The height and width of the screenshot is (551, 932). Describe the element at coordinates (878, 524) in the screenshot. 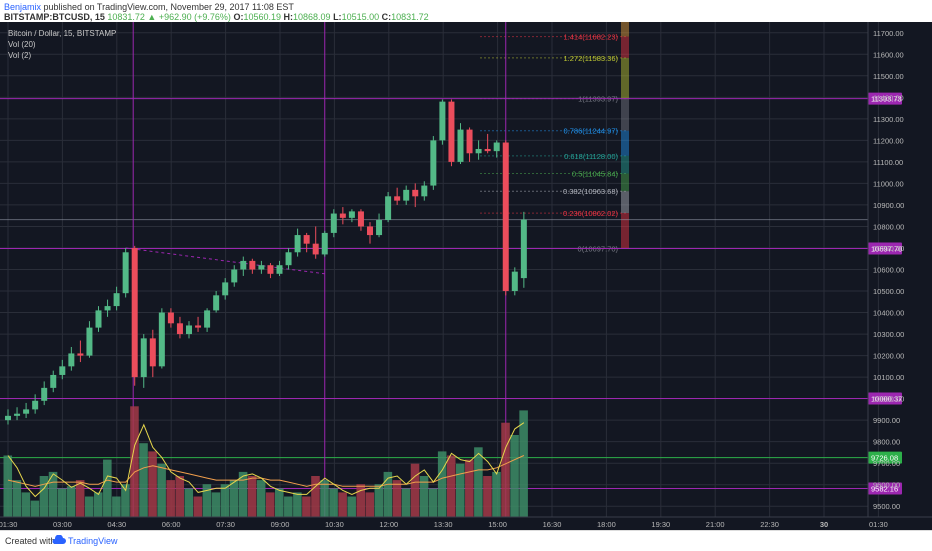

I see `time-tick-label: 01:30` at that location.